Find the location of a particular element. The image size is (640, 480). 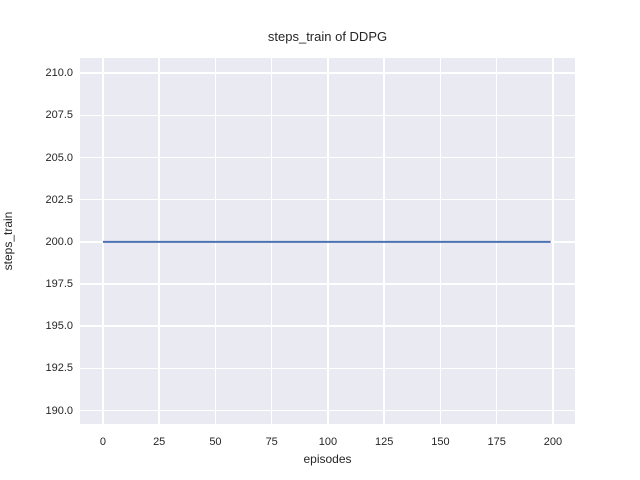

chart-title: steps_train of DDPG is located at coordinates (327, 36).